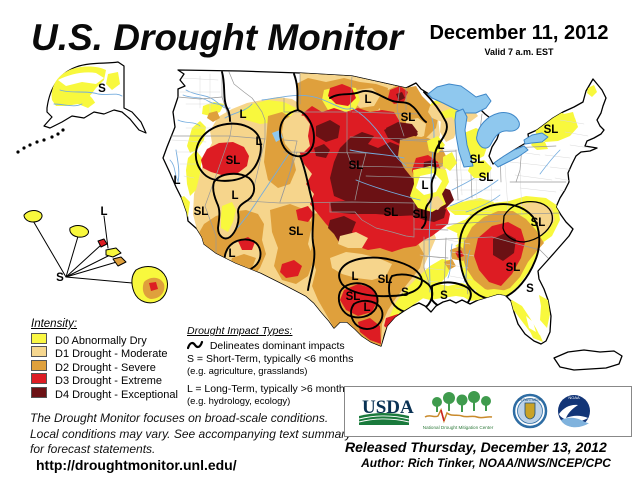 The image size is (640, 478). Describe the element at coordinates (530, 400) in the screenshot. I see `svg-text: DEPARTMENT` at that location.